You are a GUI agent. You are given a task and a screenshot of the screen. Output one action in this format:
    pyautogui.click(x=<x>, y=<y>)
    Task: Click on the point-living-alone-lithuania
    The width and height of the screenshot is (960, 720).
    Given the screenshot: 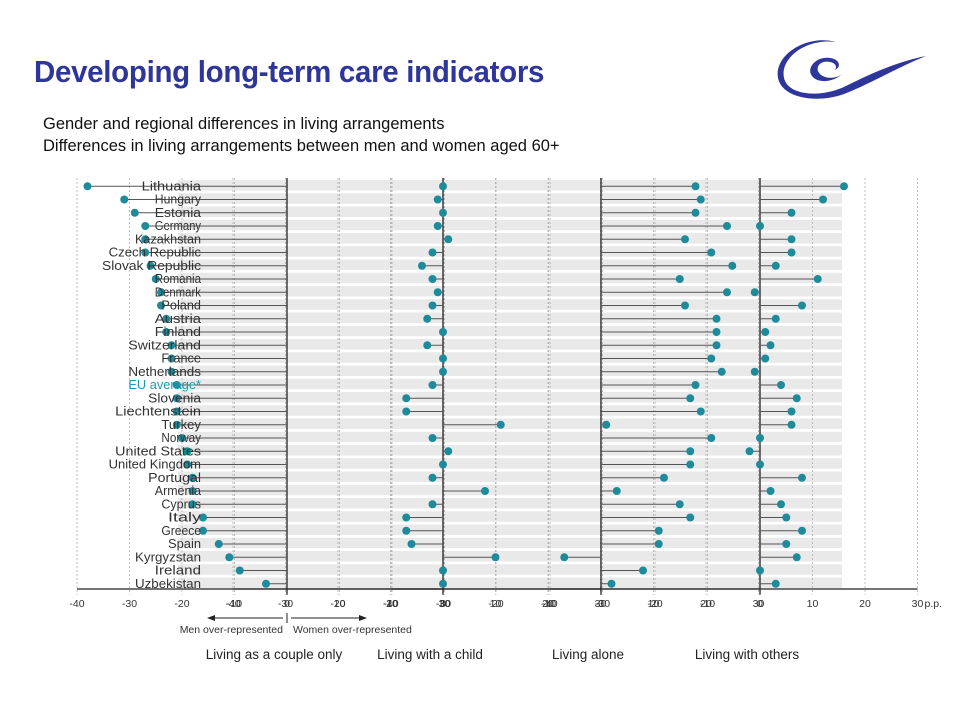 What is the action you would take?
    pyautogui.click(x=695, y=186)
    